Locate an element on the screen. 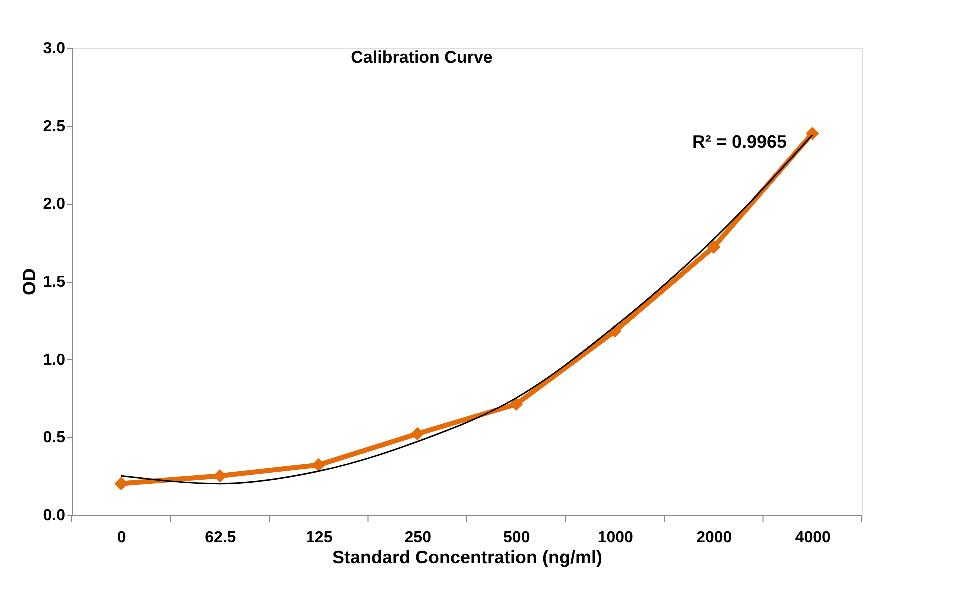  x-tick-label: 4000 is located at coordinates (813, 538).